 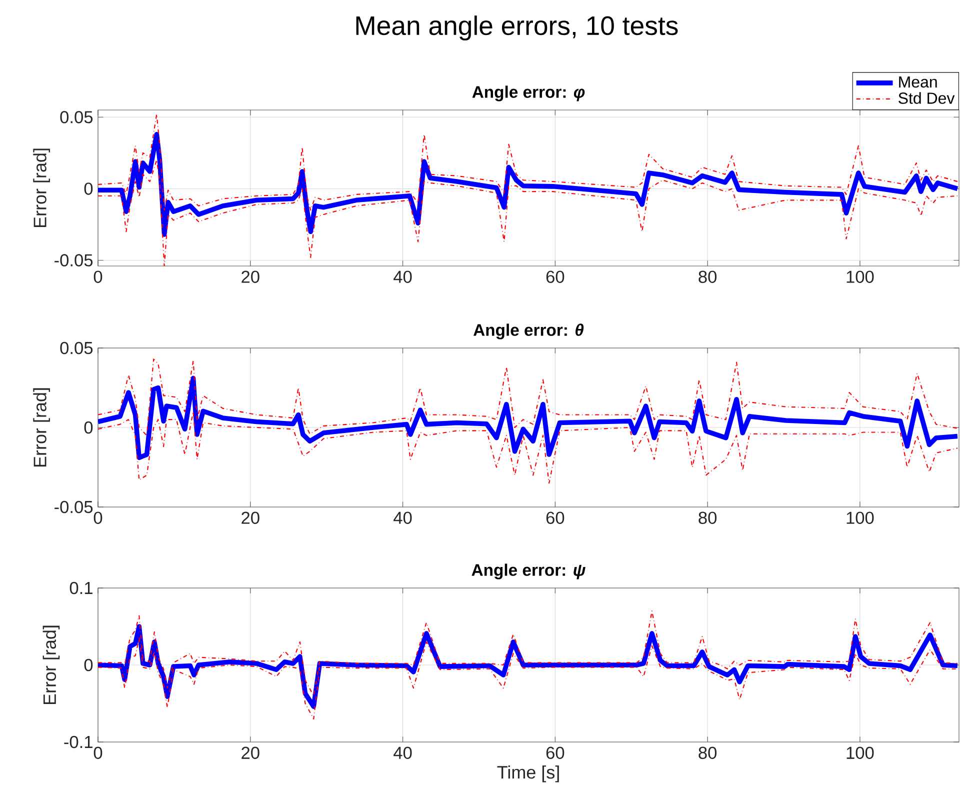 I want to click on chart-subtitle: Angle error: ψ, so click(x=529, y=572).